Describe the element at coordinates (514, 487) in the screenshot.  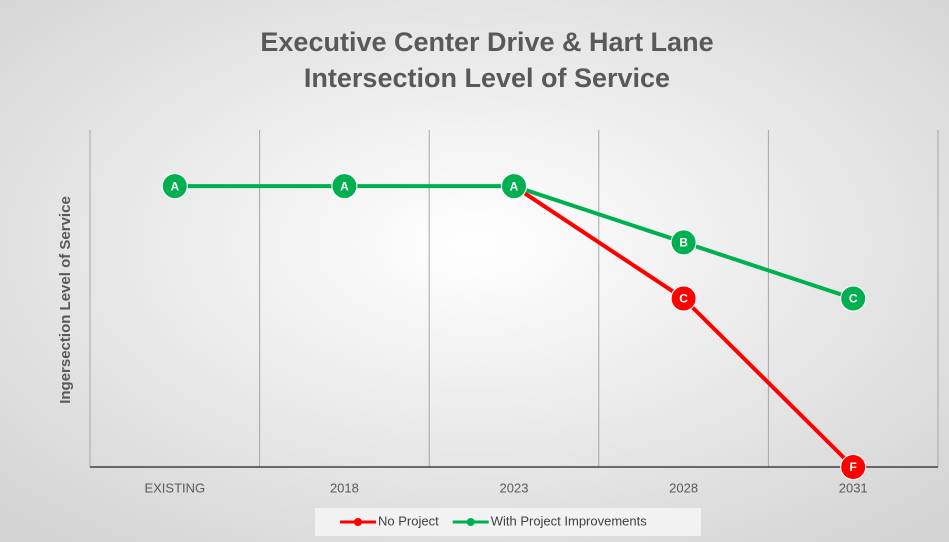
I see `x-tick-label: 2023` at that location.